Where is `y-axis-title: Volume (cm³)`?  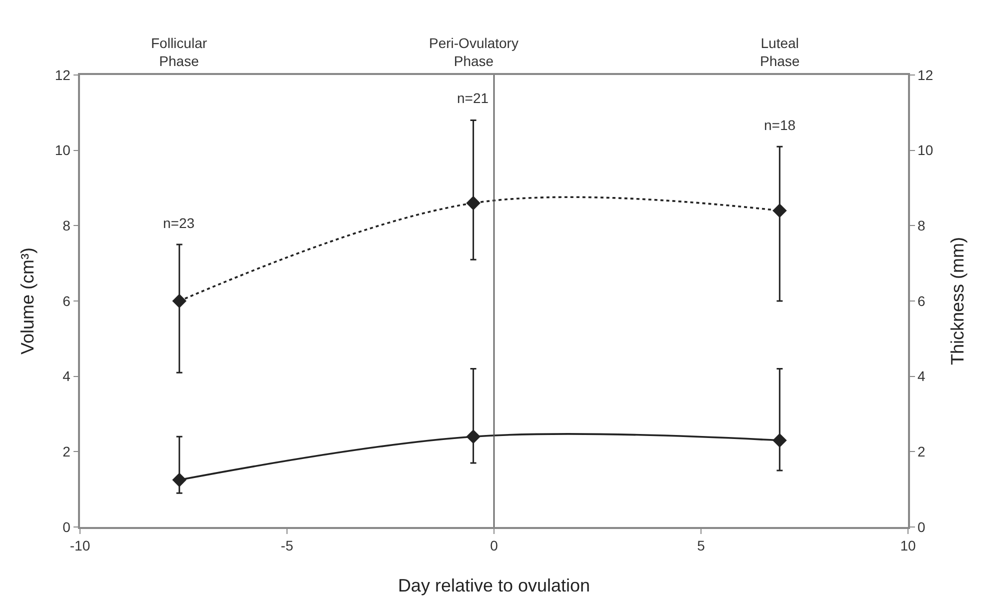 y-axis-title: Volume (cm³) is located at coordinates (28, 301).